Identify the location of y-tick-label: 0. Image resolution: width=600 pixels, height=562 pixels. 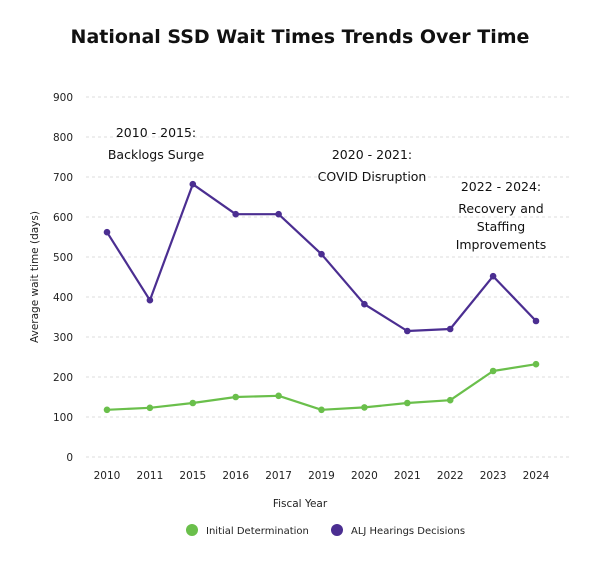
(69, 458).